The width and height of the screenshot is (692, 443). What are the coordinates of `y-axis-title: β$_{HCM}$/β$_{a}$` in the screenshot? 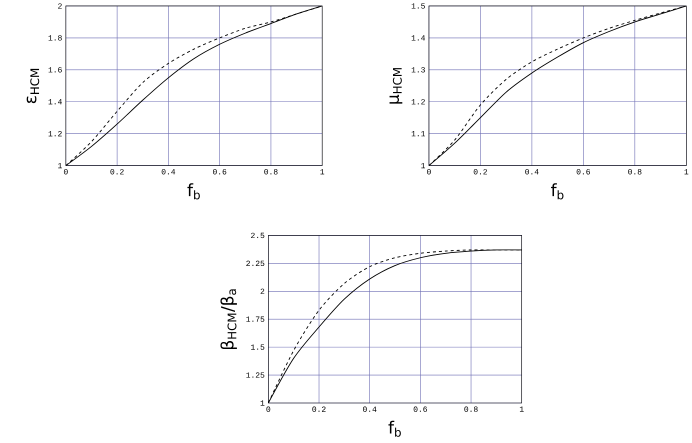 It's located at (228, 319).